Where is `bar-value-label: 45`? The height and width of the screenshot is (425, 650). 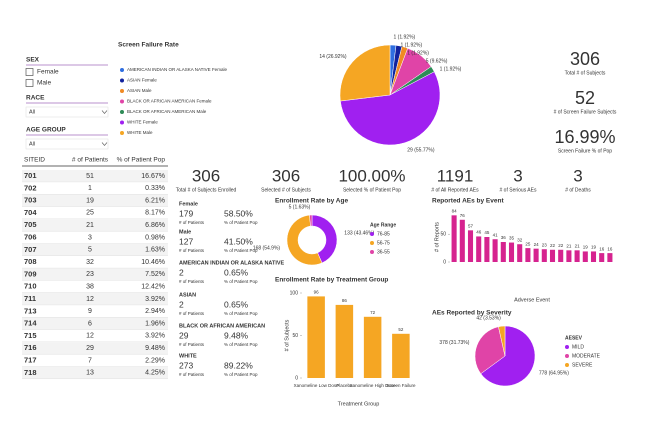 bar-value-label: 45 is located at coordinates (487, 232).